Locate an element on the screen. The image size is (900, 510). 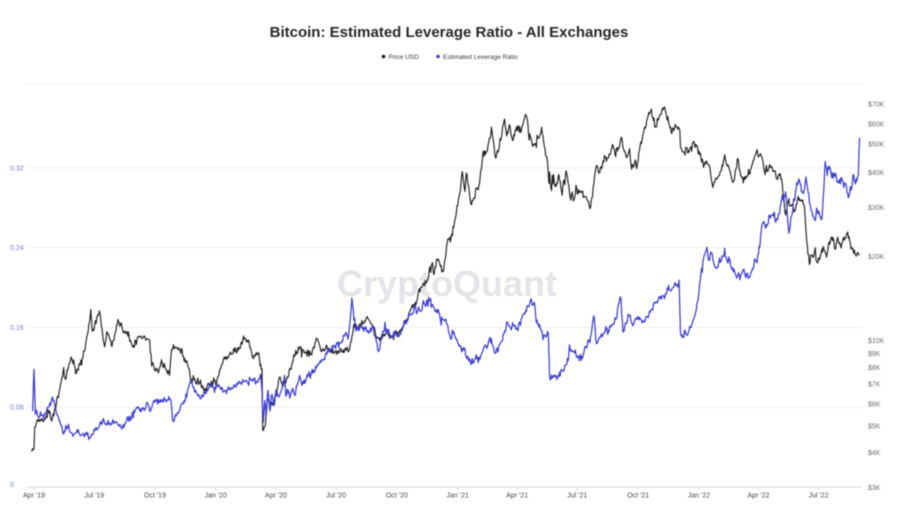
svg-text: $8K is located at coordinates (874, 368).